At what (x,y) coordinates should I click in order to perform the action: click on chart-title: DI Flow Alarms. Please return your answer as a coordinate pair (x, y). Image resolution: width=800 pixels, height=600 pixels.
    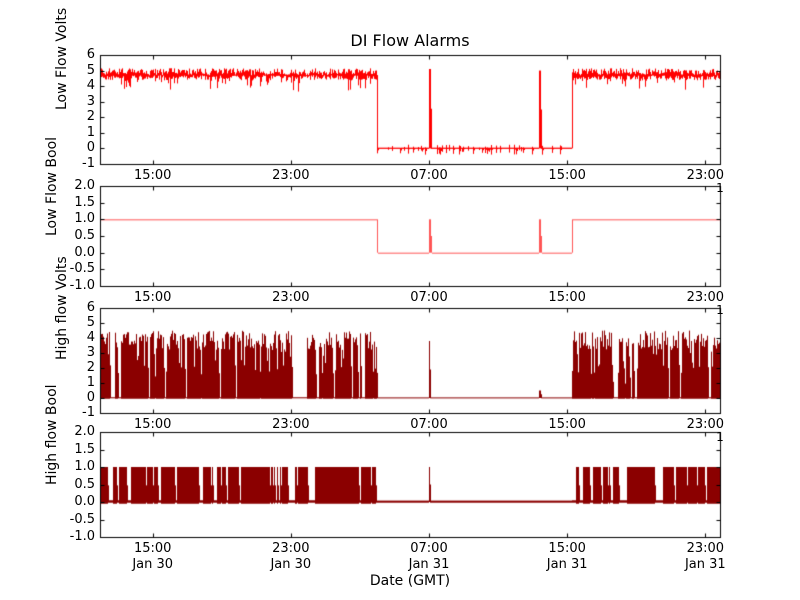
    Looking at the image, I should click on (410, 40).